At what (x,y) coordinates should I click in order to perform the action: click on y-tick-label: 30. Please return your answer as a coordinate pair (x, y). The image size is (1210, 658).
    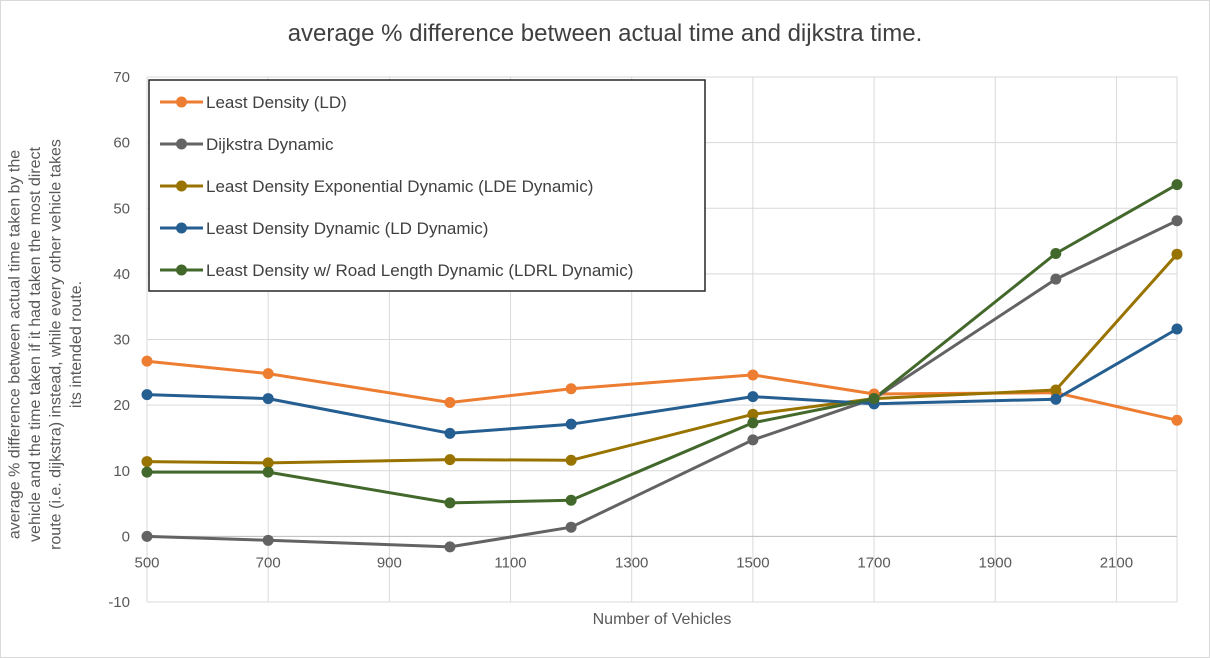
    Looking at the image, I should click on (121, 340).